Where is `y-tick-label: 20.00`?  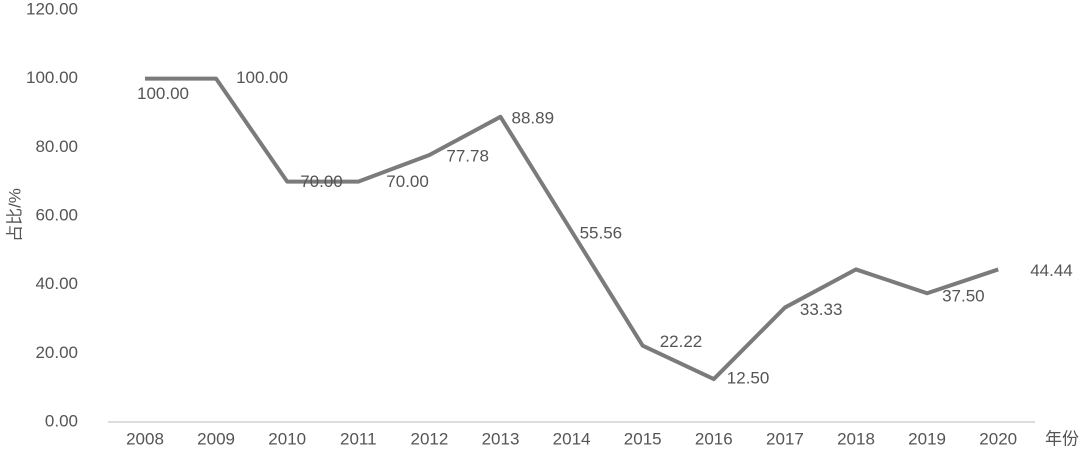 y-tick-label: 20.00 is located at coordinates (56, 352).